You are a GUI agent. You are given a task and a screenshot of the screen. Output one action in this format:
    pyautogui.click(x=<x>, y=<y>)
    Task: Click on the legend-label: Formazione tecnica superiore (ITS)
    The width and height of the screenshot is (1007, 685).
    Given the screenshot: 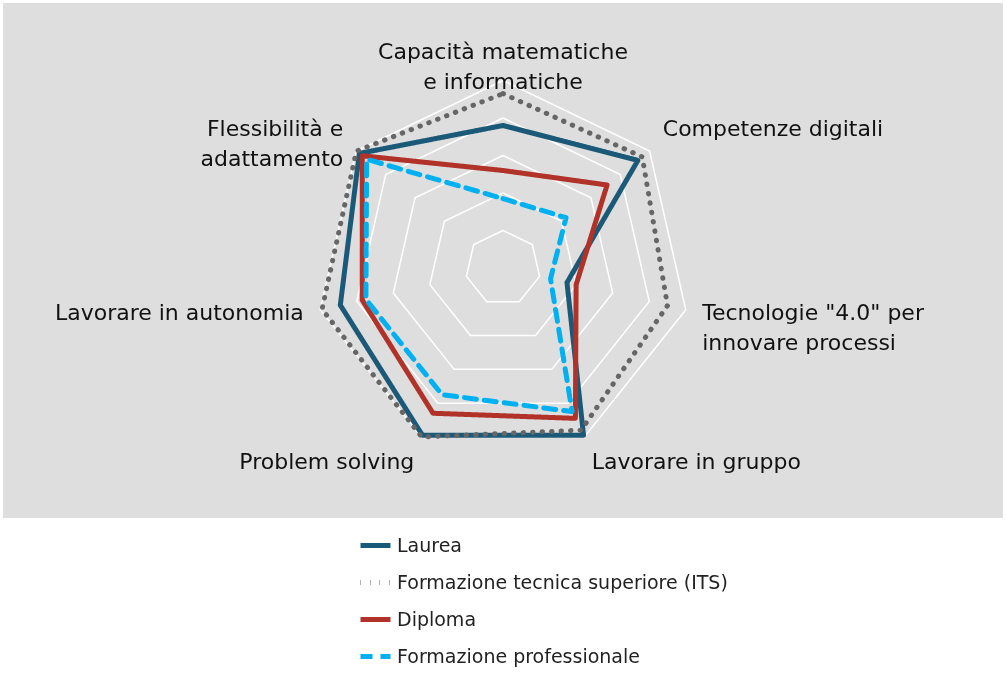 What is the action you would take?
    pyautogui.click(x=562, y=581)
    